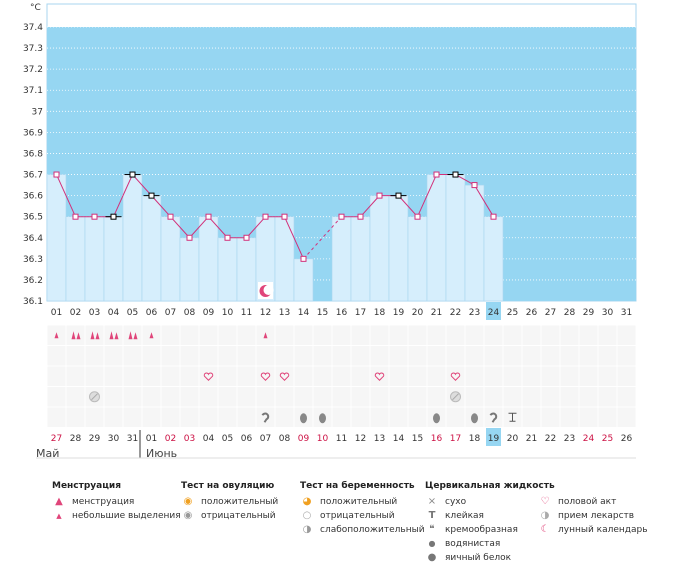 Image resolution: width=675 pixels, height=587 pixels. What do you see at coordinates (432, 557) in the screenshot?
I see `egg-white-icon: ●` at bounding box center [432, 557].